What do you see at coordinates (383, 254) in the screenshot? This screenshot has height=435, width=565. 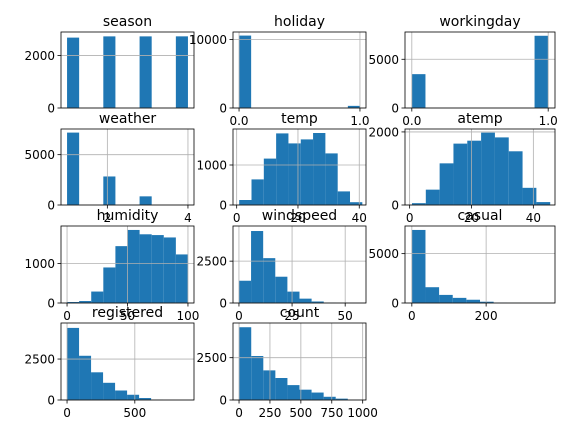 I see `casual-y-tick-label: 5000` at bounding box center [383, 254].